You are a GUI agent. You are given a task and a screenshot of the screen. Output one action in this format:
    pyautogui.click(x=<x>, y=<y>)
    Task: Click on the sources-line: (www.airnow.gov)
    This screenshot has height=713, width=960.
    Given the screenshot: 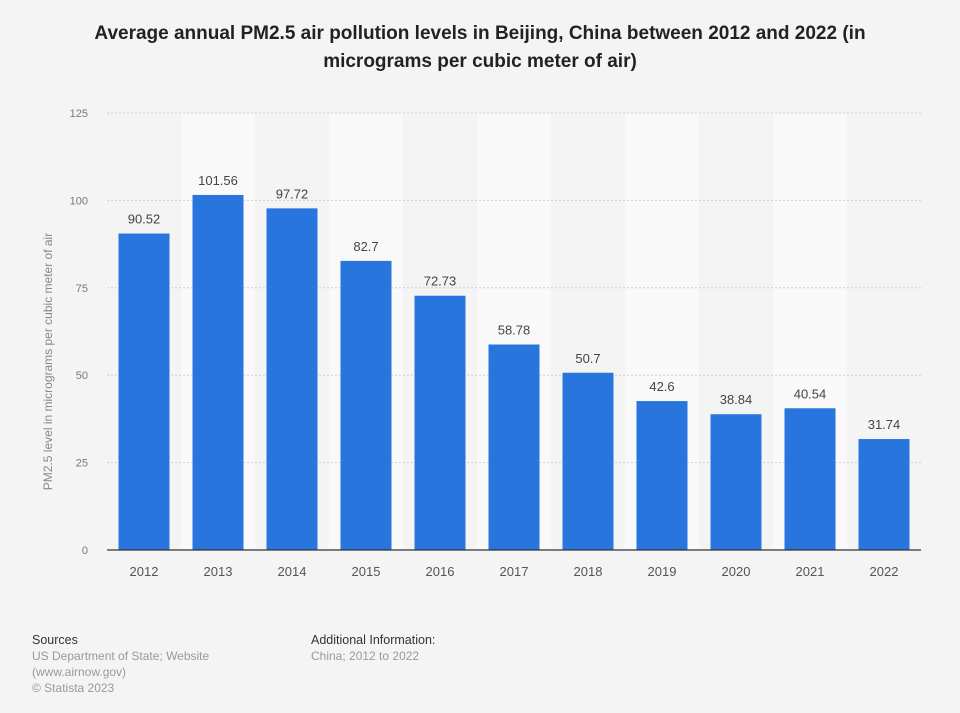 What is the action you would take?
    pyautogui.click(x=79, y=672)
    